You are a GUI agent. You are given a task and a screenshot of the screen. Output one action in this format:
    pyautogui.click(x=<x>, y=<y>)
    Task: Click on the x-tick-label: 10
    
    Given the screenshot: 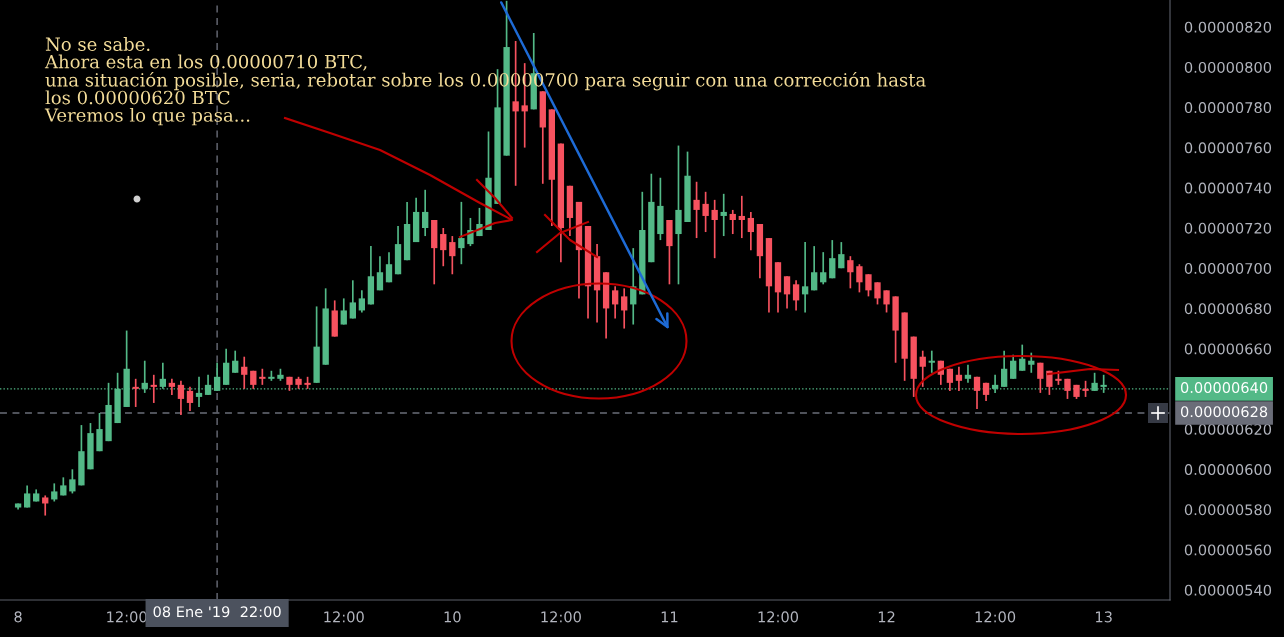 What is the action you would take?
    pyautogui.click(x=452, y=617)
    